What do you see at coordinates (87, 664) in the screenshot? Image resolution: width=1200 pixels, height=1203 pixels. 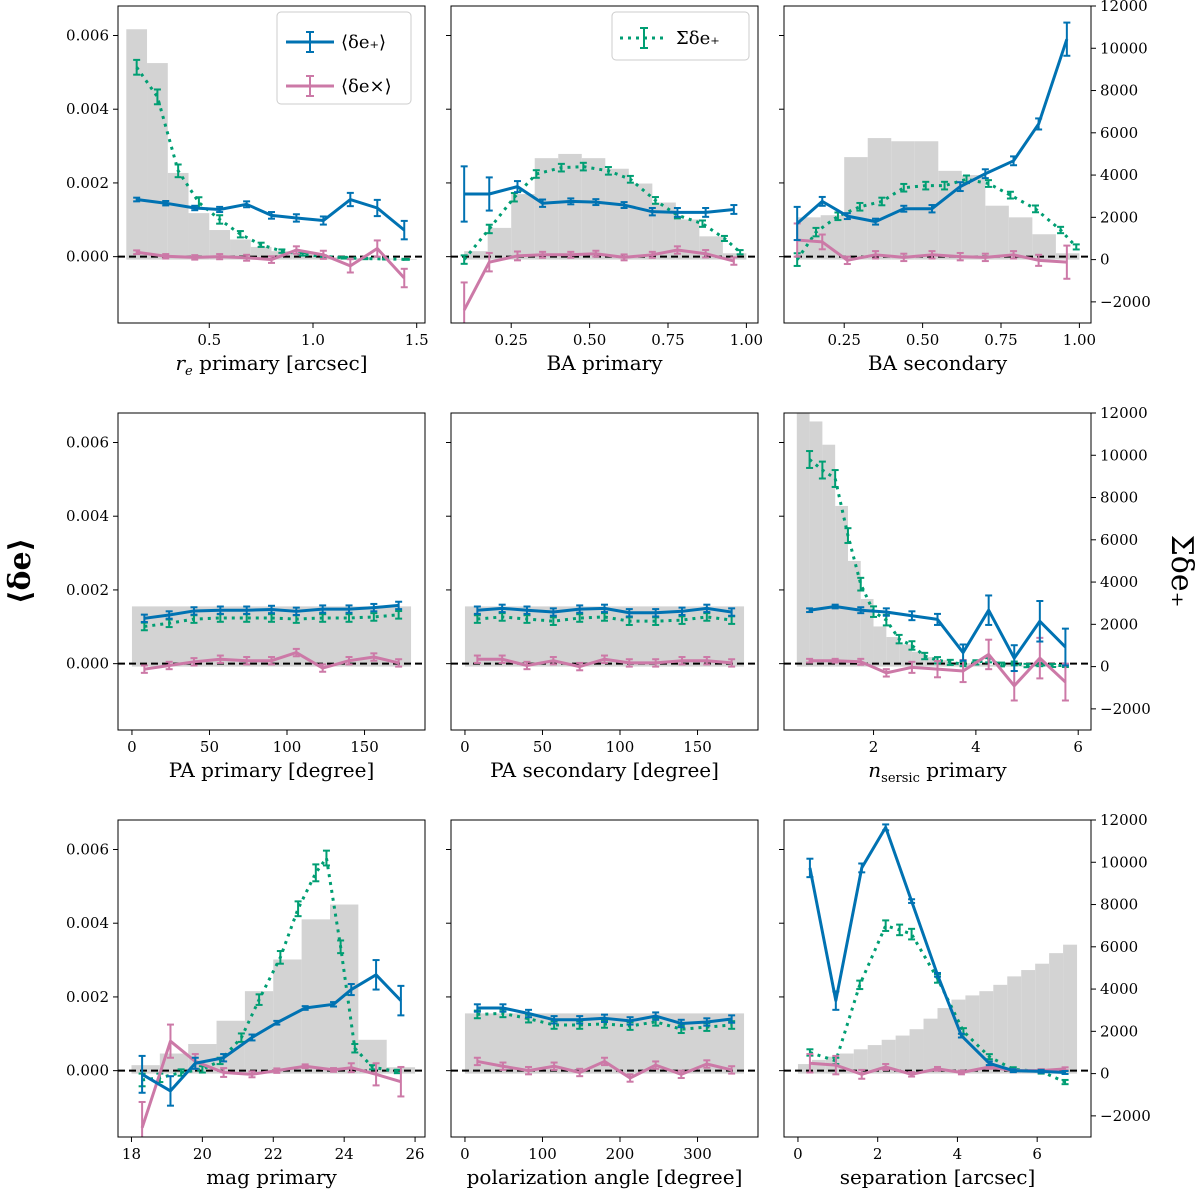 I see `y-tick-label: 0.000` at bounding box center [87, 664].